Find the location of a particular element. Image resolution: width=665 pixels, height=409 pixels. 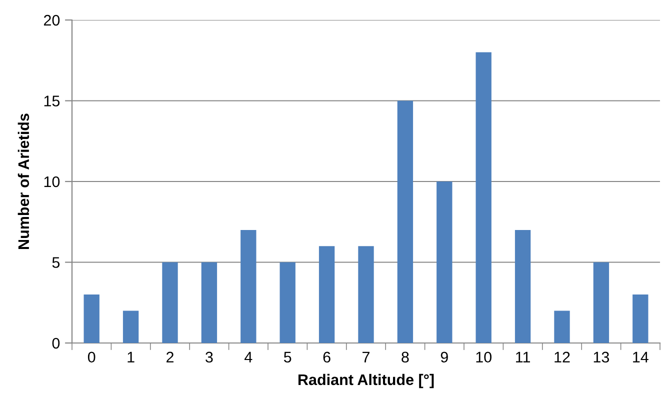

x-tick-label: 4 is located at coordinates (248, 357).